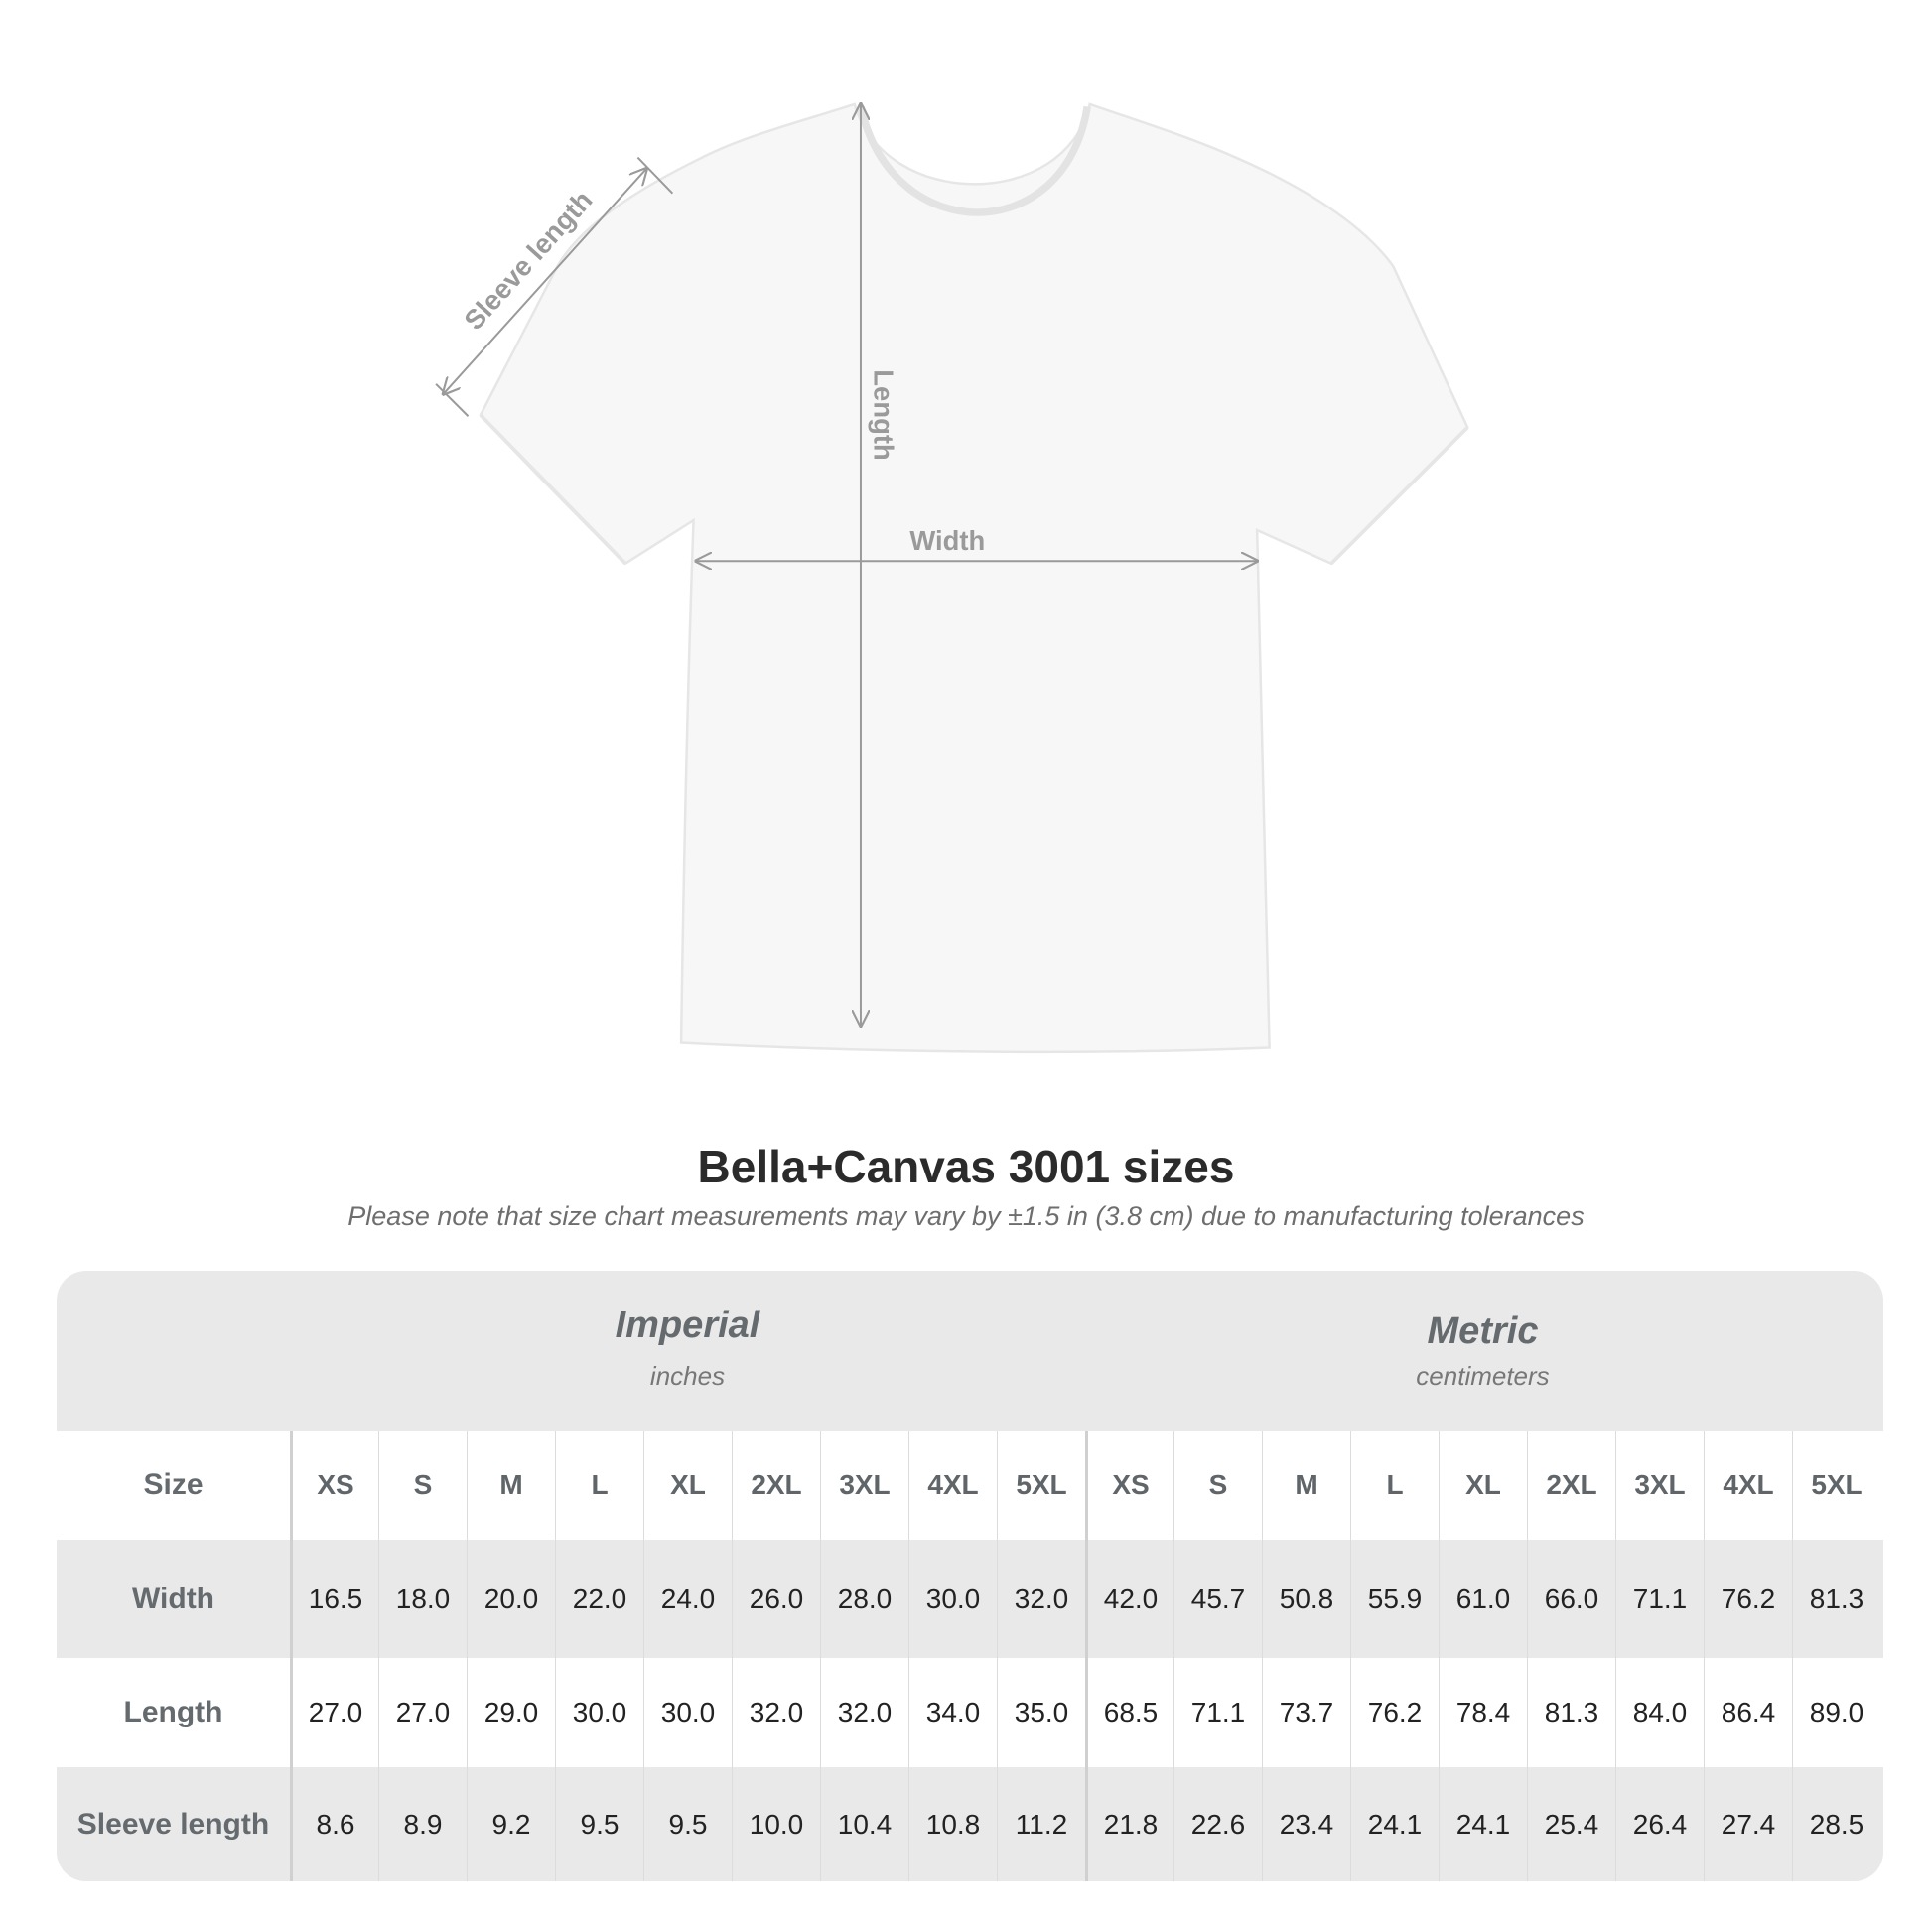 The height and width of the screenshot is (1932, 1932). I want to click on value-cell: 10.8, so click(953, 1824).